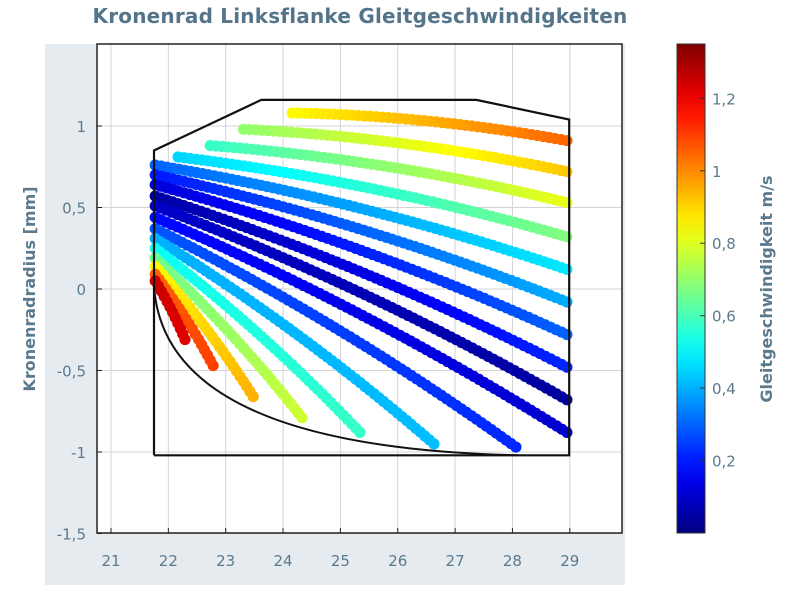 The image size is (800, 600). I want to click on colorbar-tick-label: 0,2, so click(724, 462).